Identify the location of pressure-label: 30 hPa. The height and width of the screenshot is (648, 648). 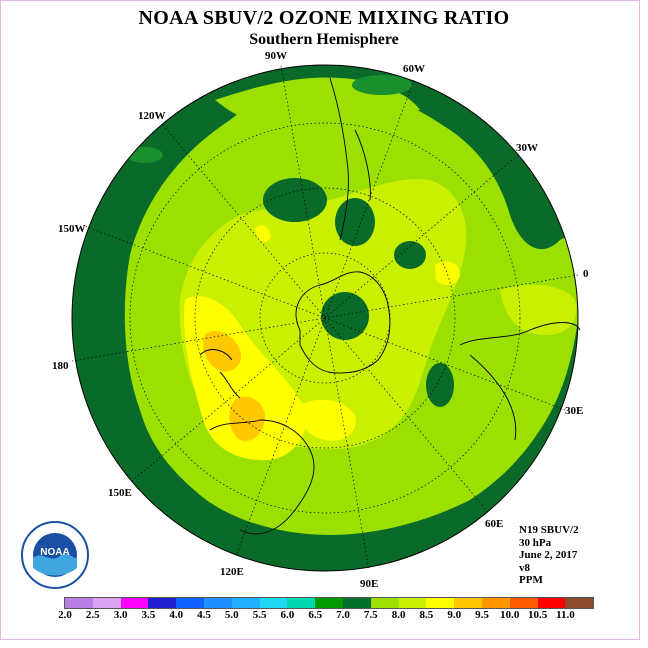
(535, 542).